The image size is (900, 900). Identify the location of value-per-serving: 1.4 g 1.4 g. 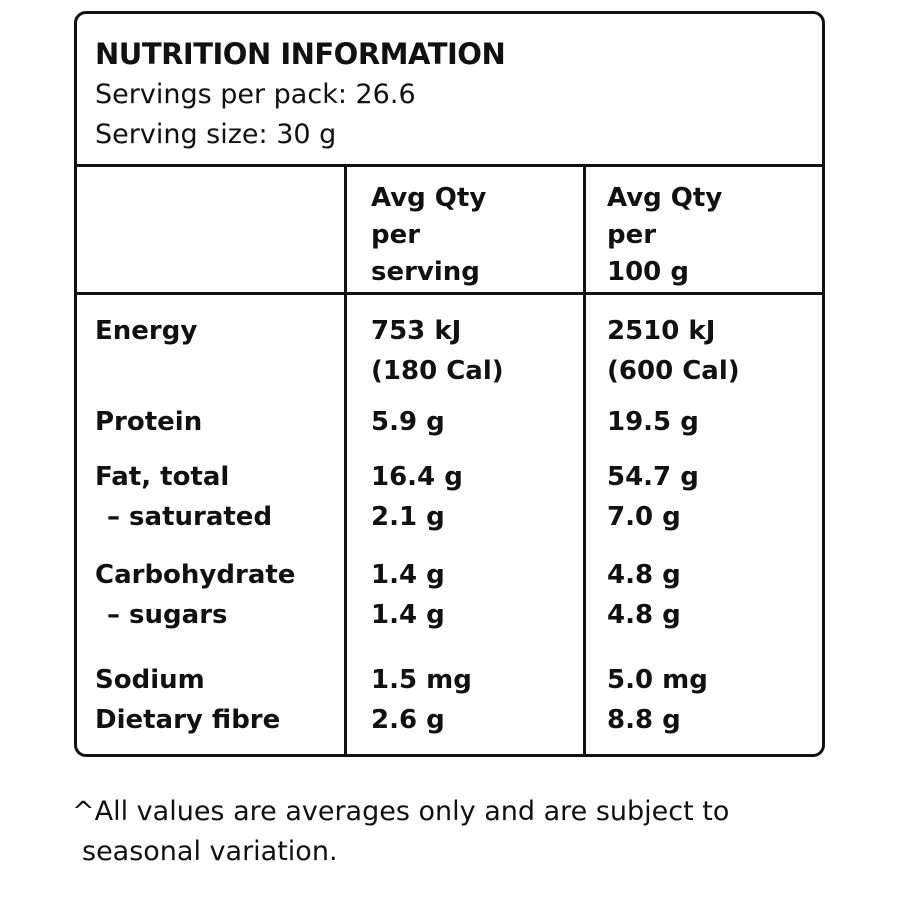
(408, 595).